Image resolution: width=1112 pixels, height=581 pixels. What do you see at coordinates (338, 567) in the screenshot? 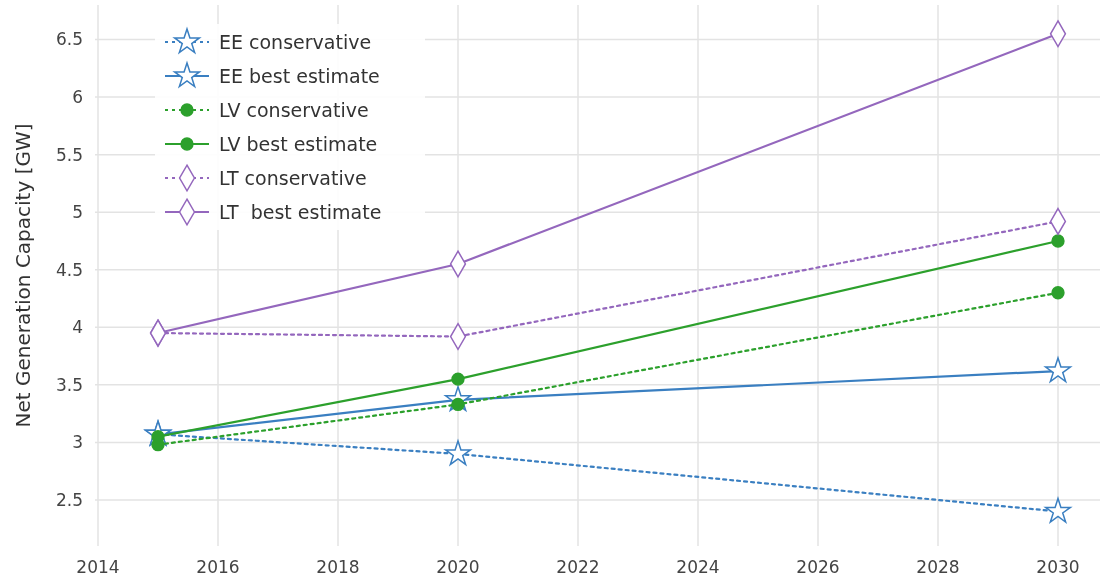
I see `x-tick-label: 2018` at bounding box center [338, 567].